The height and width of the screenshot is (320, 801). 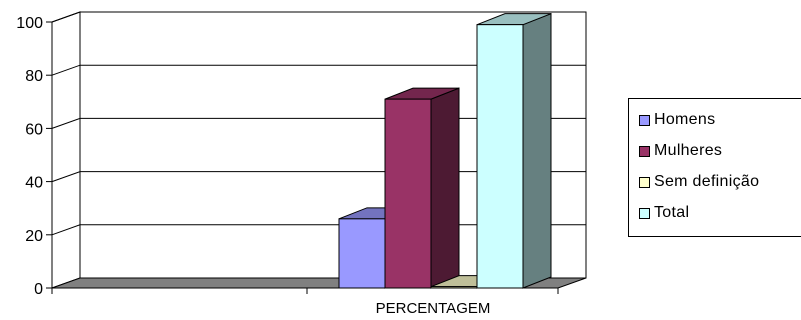 I want to click on y-tick-label: 20, so click(x=34, y=236).